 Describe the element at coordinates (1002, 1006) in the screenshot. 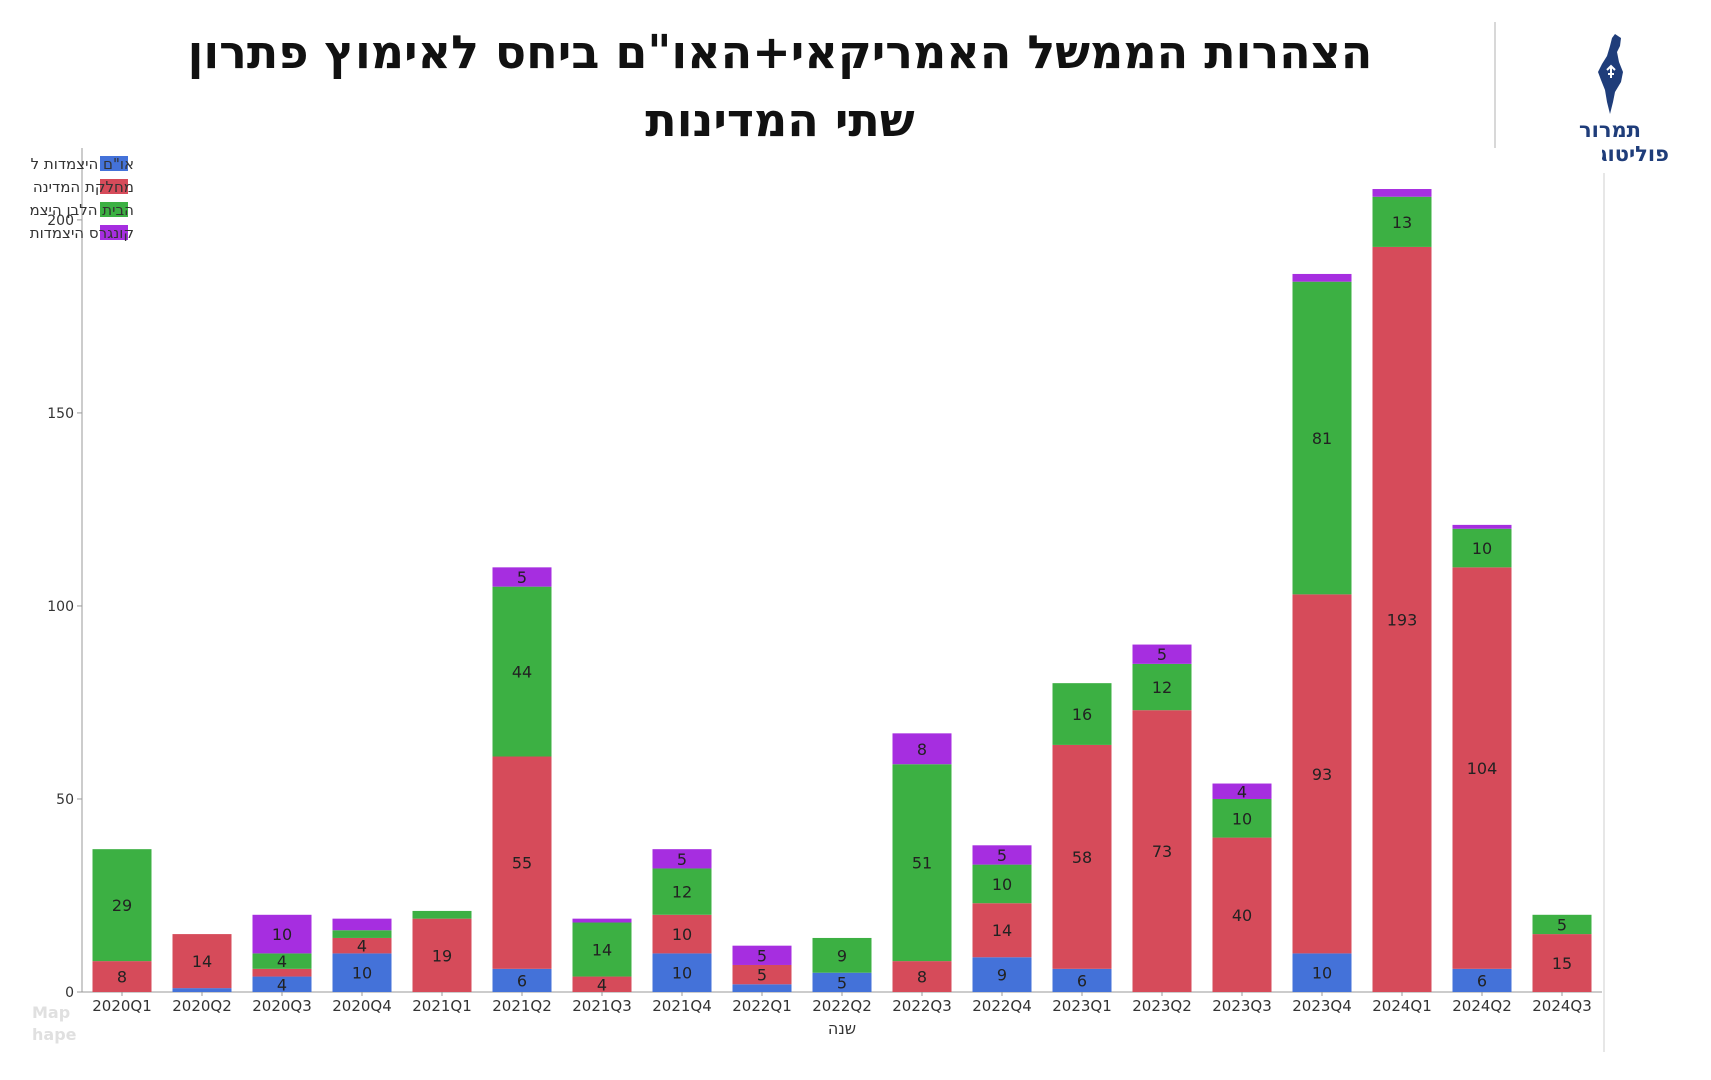

I see `x-tick-label: 2022Q4` at that location.